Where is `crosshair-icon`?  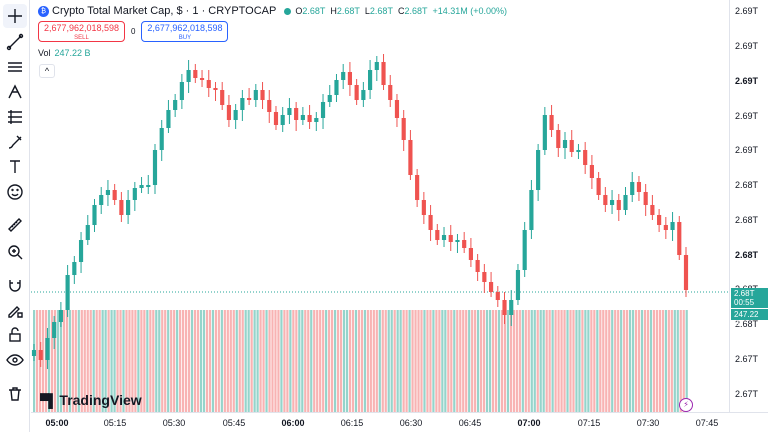
crosshair-icon is located at coordinates (15, 16).